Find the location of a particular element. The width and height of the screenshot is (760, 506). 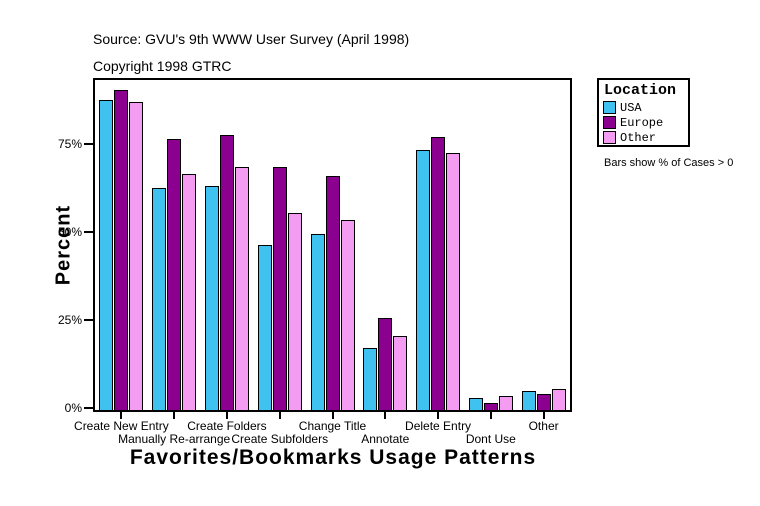

bar-europe-annotate is located at coordinates (385, 364).